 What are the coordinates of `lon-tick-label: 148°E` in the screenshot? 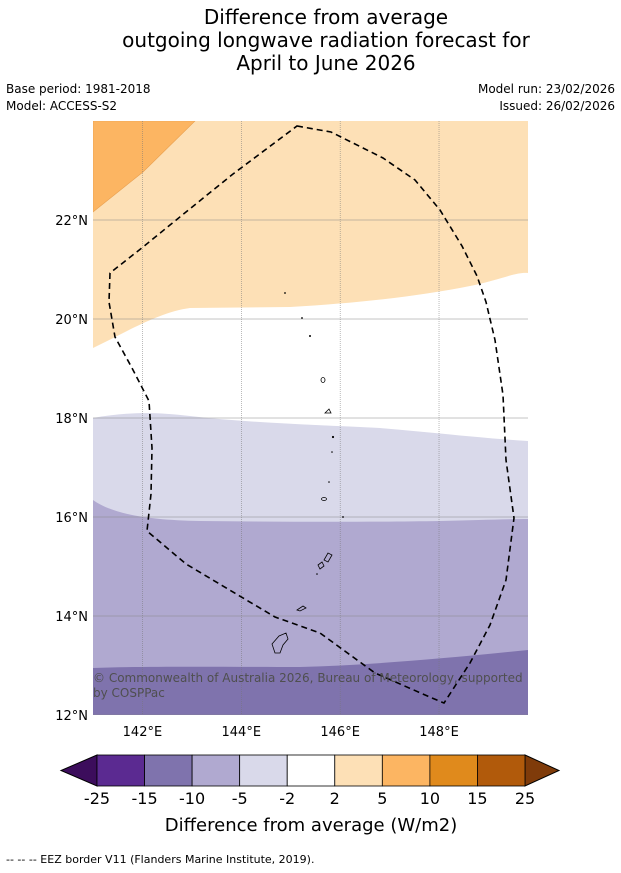 It's located at (439, 732).